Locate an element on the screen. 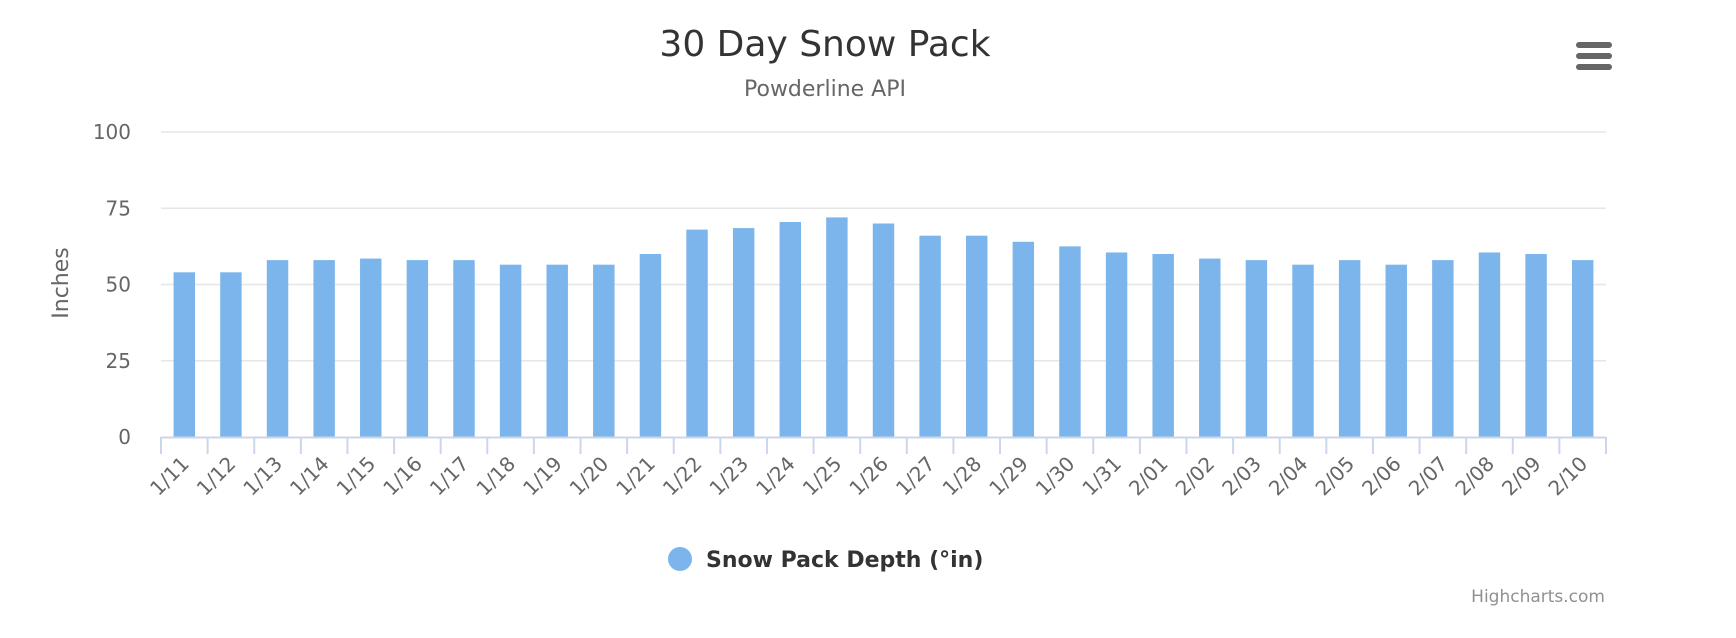  legend-label: Snow Pack Depth (°in) is located at coordinates (844, 560).